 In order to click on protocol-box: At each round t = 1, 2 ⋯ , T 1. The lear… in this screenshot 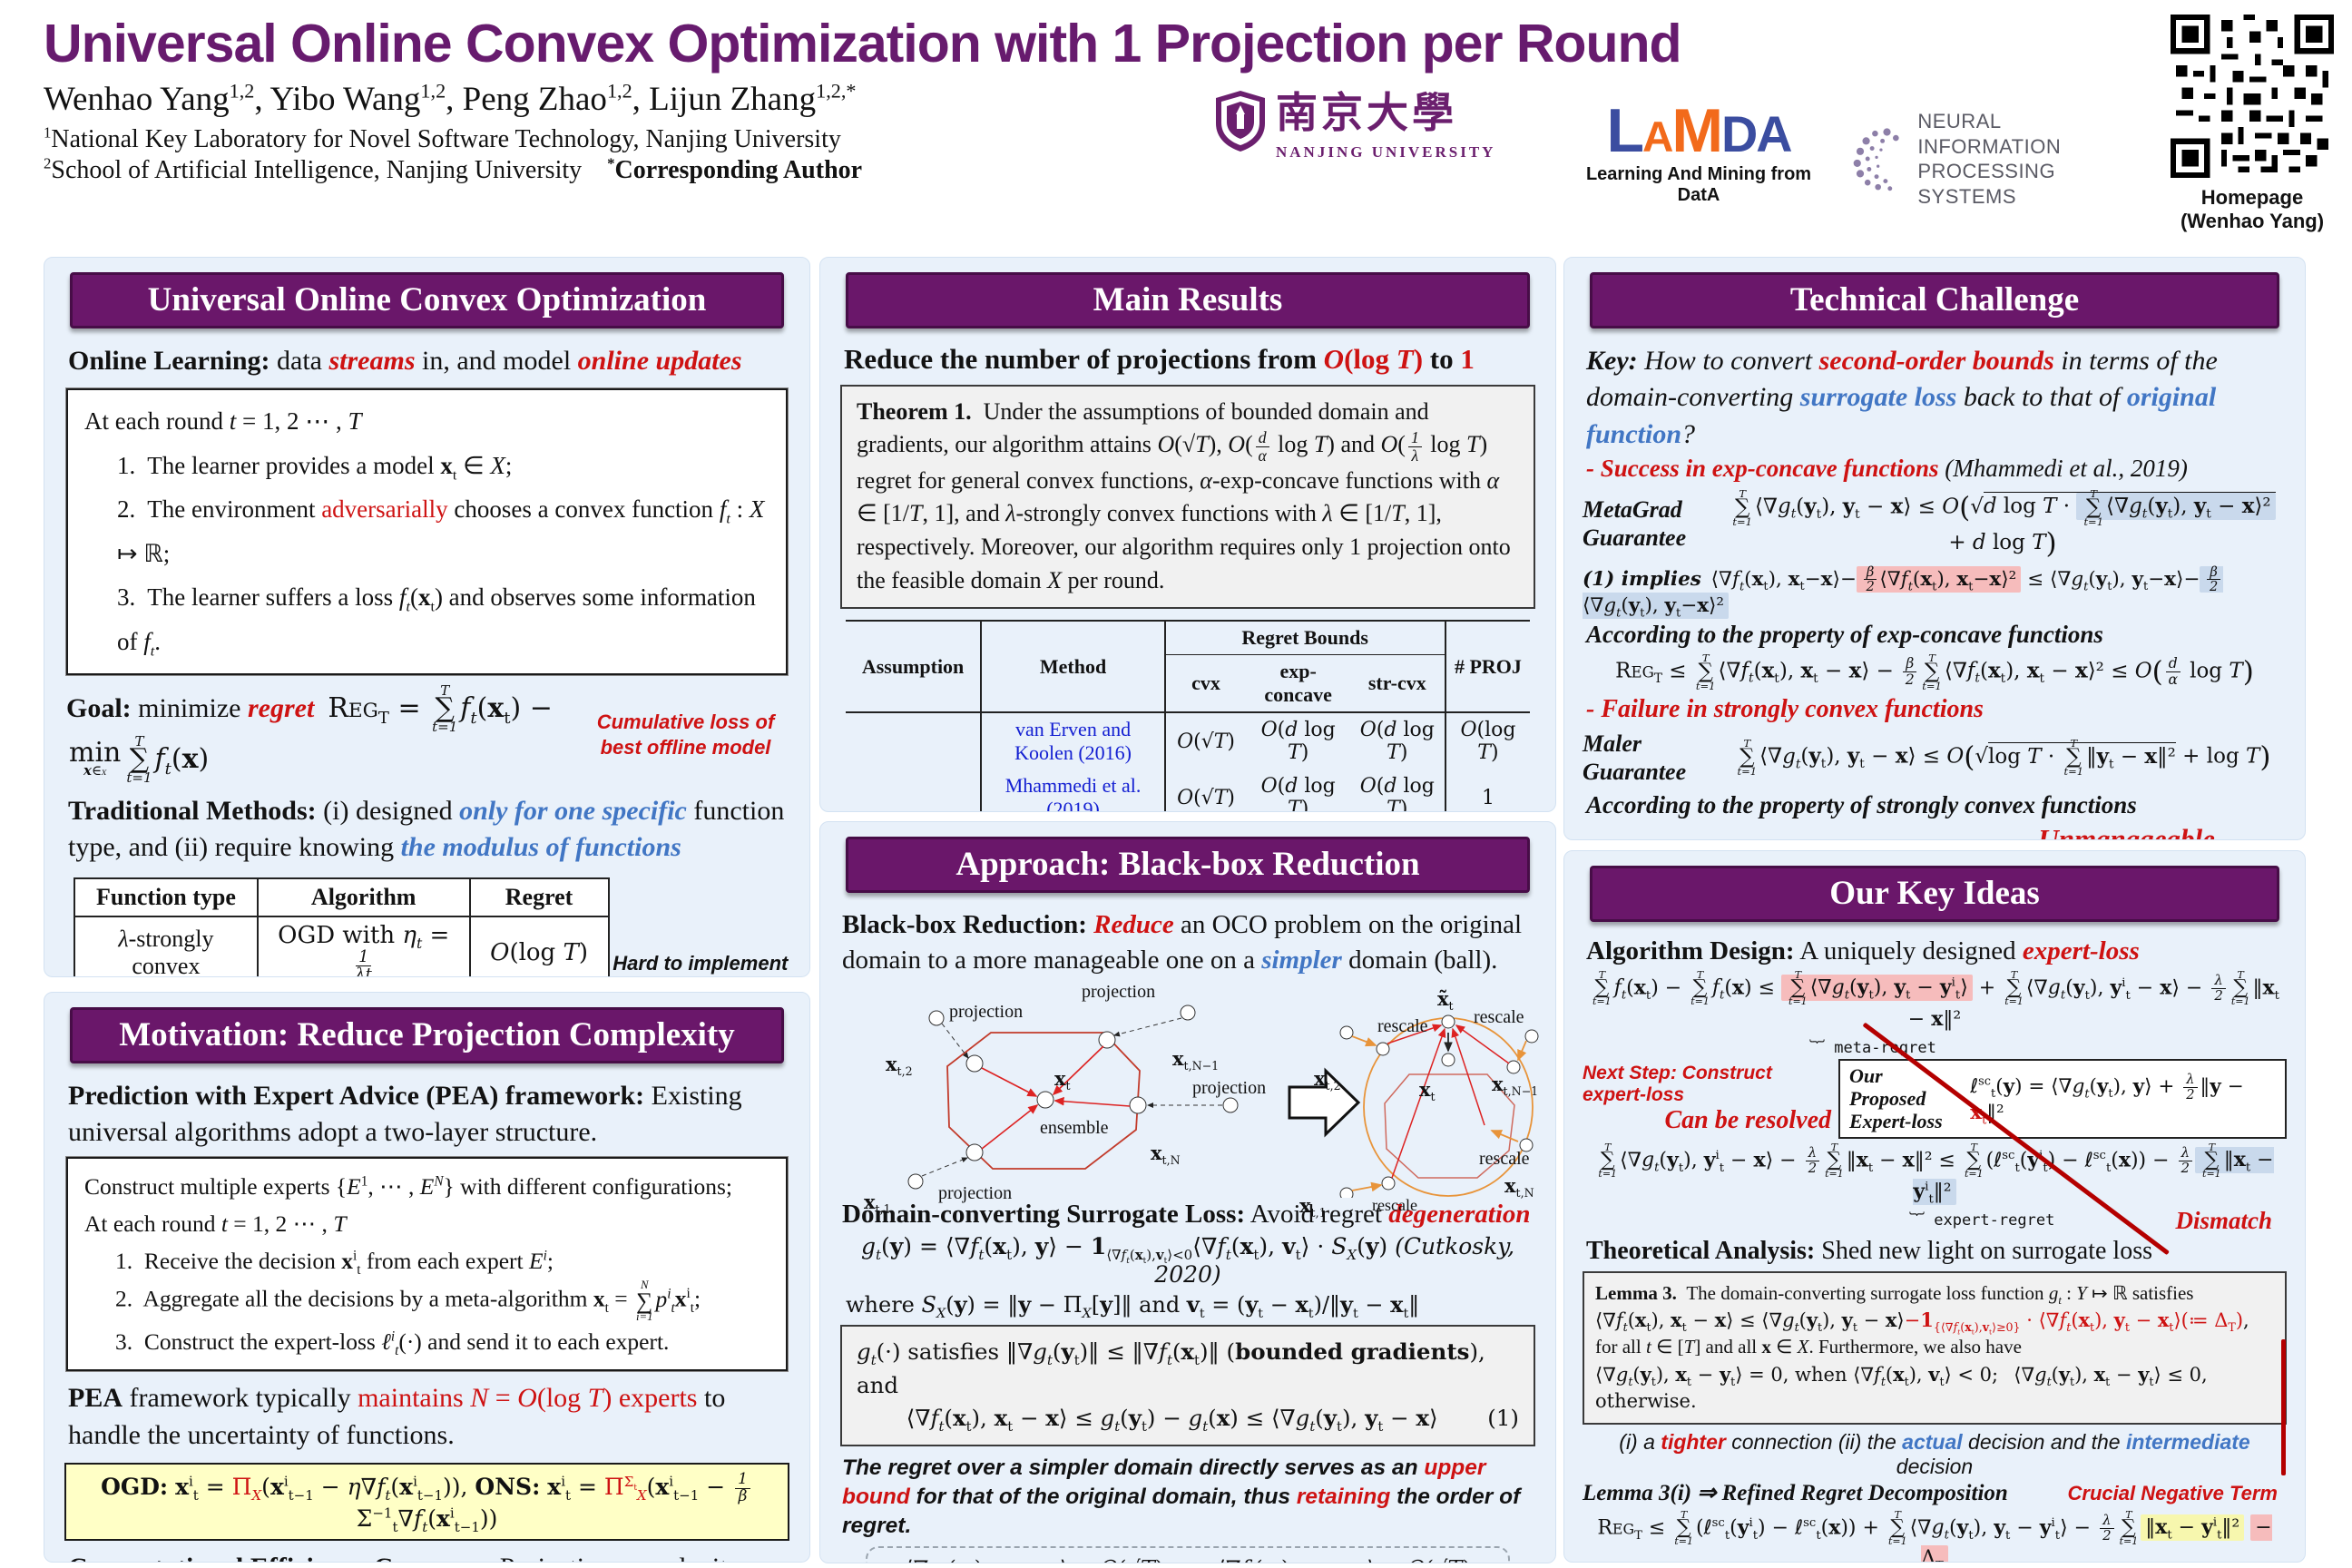, I will do `click(427, 531)`.